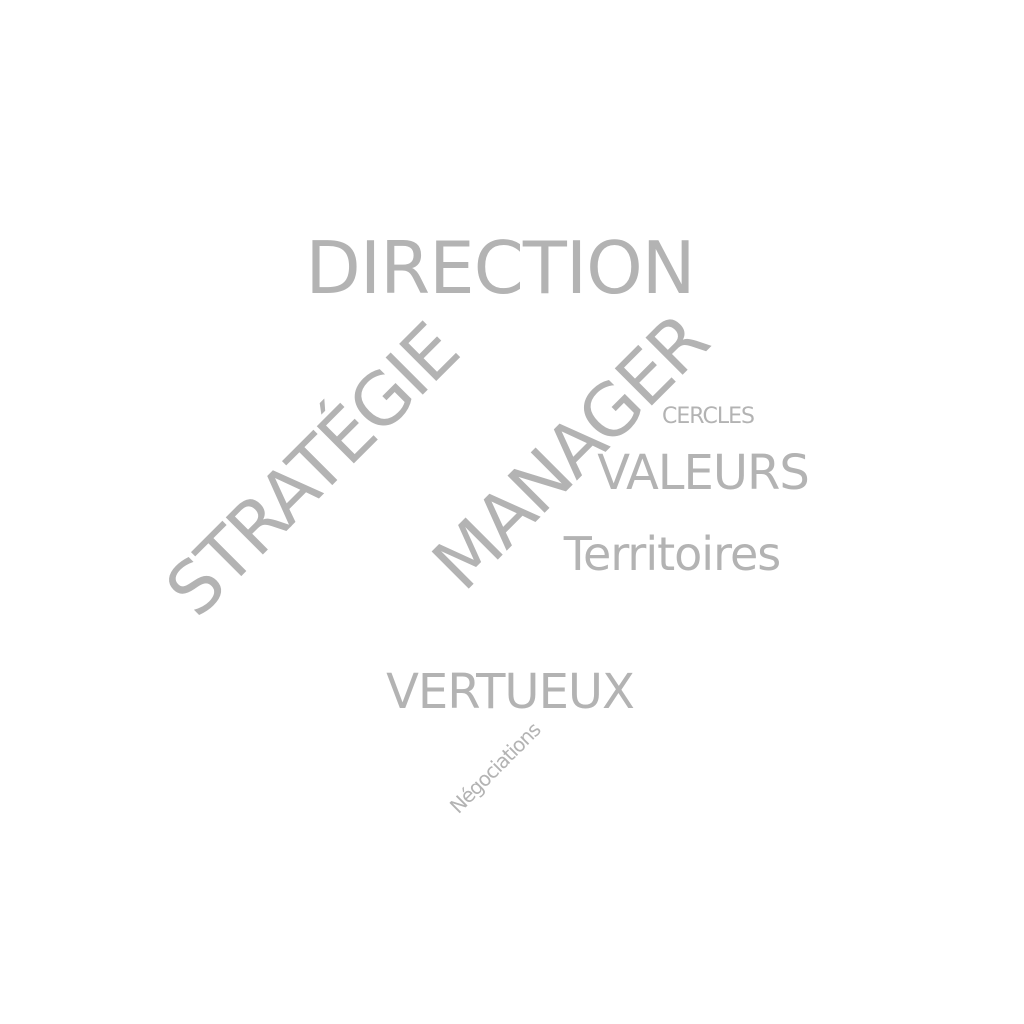 The image size is (1024, 1024). What do you see at coordinates (672, 554) in the screenshot?
I see `word-territoires: Territoires` at bounding box center [672, 554].